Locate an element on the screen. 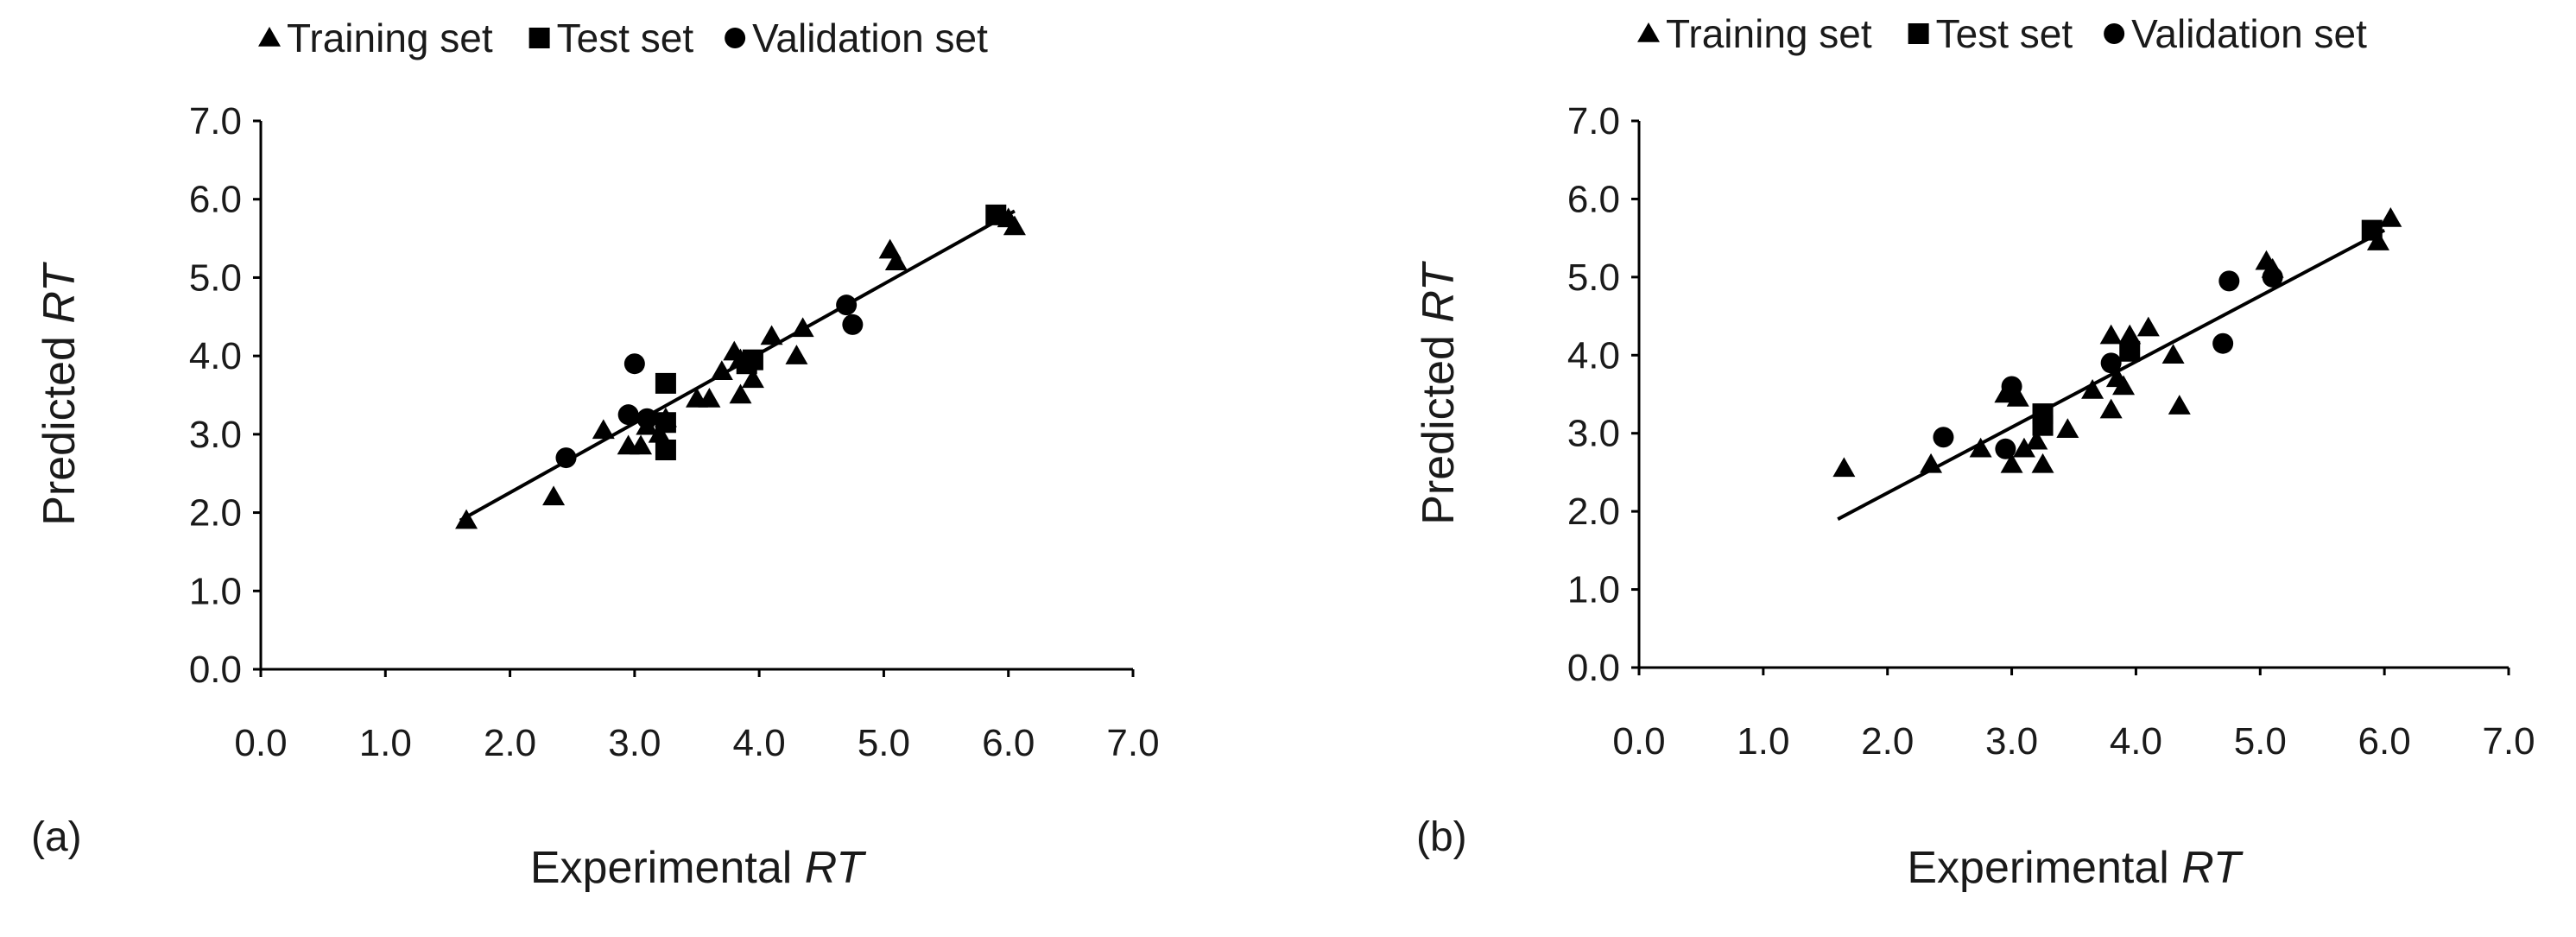  series-validation-set is located at coordinates (709, 381).